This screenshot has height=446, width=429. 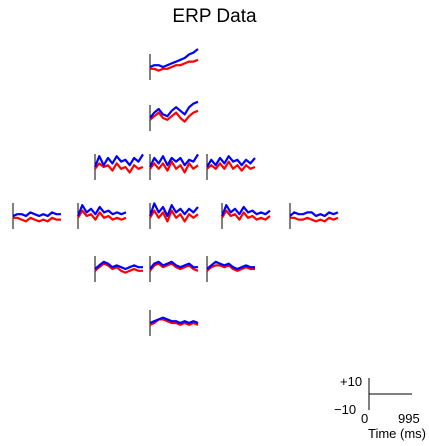 What do you see at coordinates (397, 433) in the screenshot?
I see `scale-x-axis-label: Time (ms)` at bounding box center [397, 433].